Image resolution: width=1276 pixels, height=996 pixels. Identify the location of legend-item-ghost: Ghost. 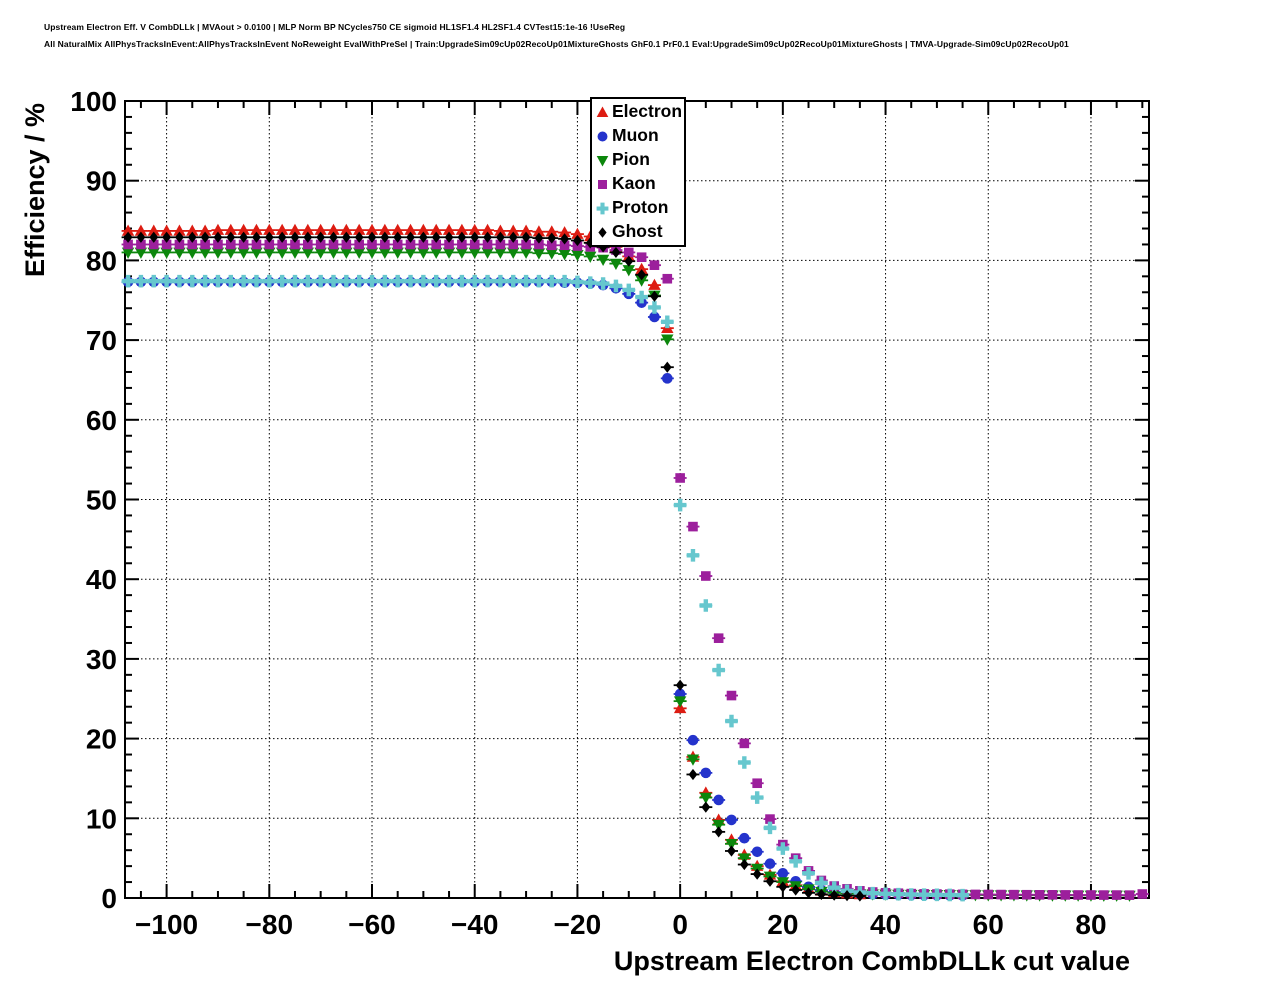
(639, 232).